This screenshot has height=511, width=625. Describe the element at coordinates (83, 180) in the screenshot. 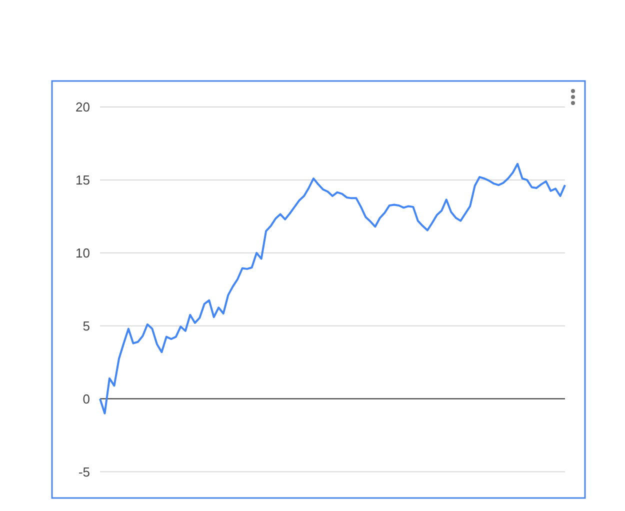

I see `y-tick-label: 15` at that location.